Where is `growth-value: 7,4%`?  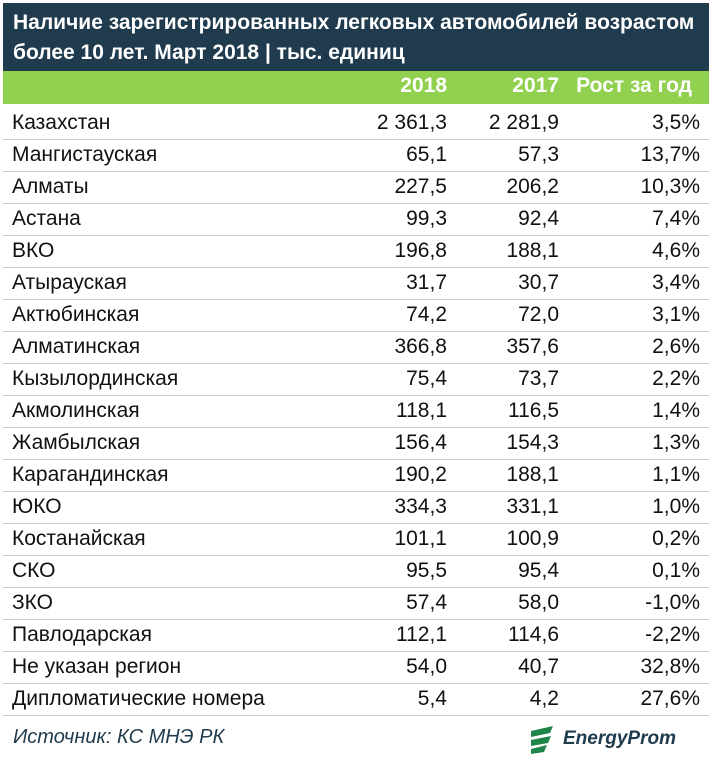 growth-value: 7,4% is located at coordinates (676, 218).